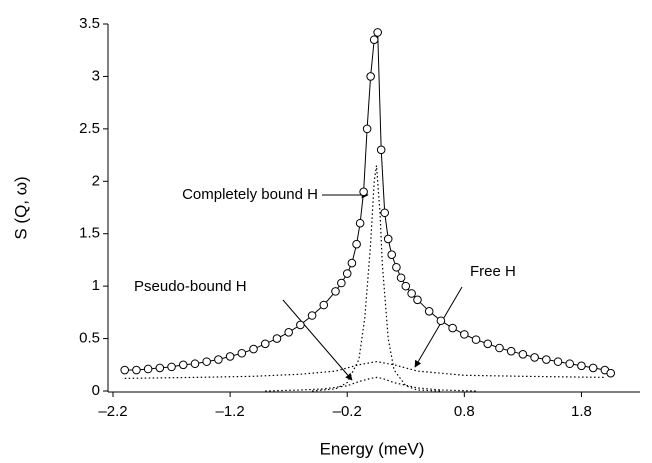  What do you see at coordinates (190, 286) in the screenshot?
I see `annotation: Pseudo-bound H` at bounding box center [190, 286].